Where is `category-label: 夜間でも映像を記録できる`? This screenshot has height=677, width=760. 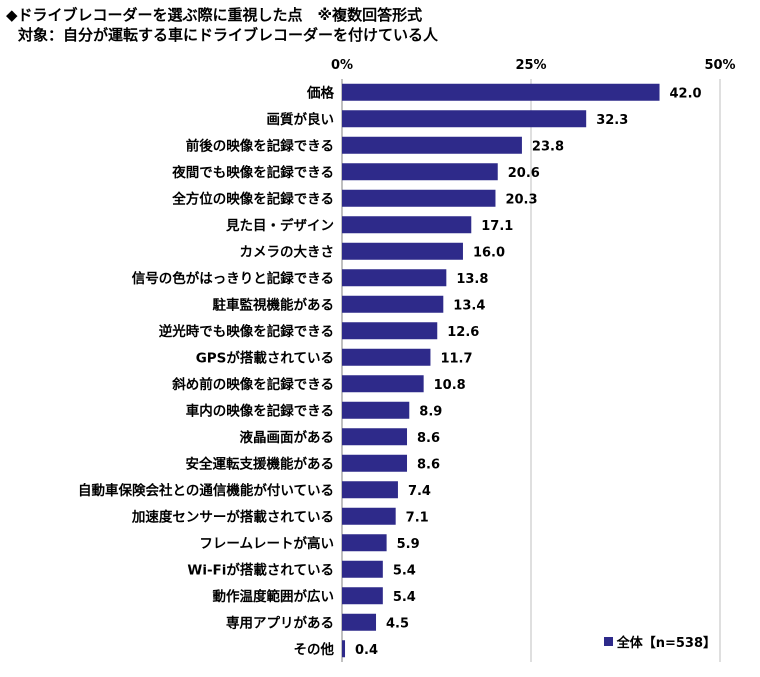
category-label: 夜間でも映像を記録できる is located at coordinates (252, 172).